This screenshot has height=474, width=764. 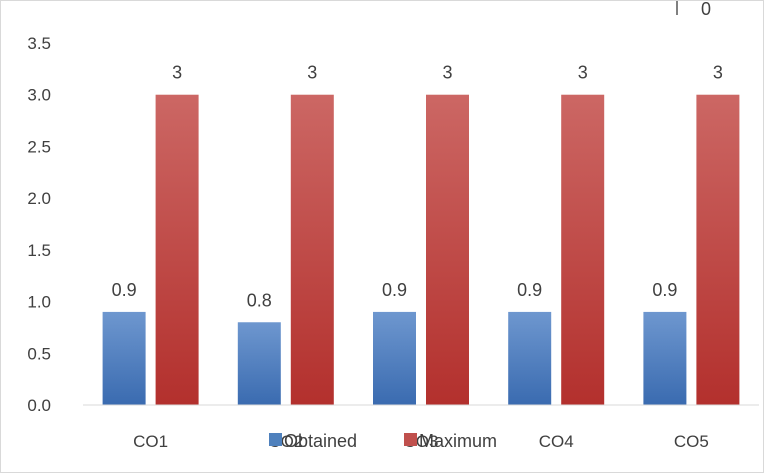 What do you see at coordinates (275, 439) in the screenshot?
I see `legend-swatch-obtained` at bounding box center [275, 439].